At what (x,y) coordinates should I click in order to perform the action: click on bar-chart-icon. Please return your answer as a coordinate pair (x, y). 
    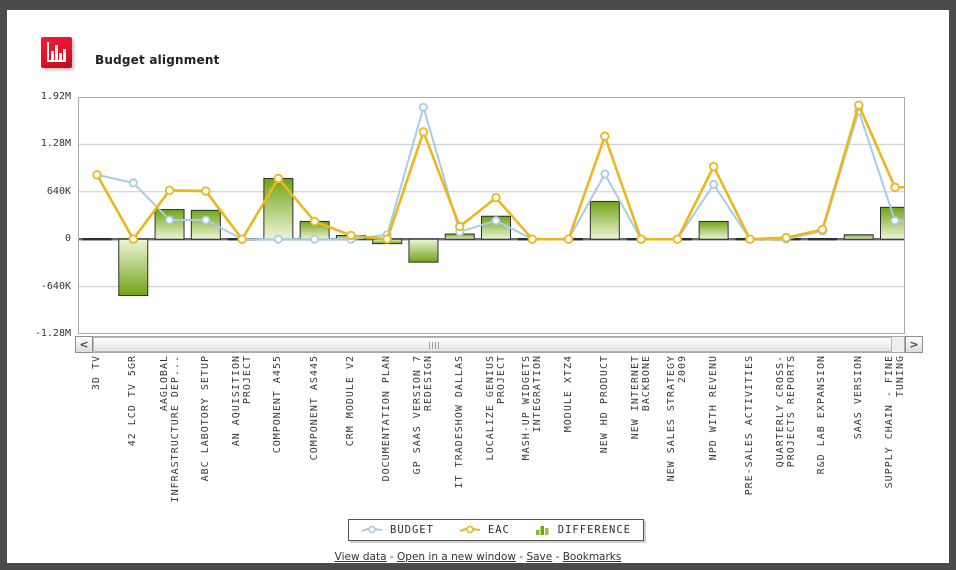
    Looking at the image, I should click on (56, 52).